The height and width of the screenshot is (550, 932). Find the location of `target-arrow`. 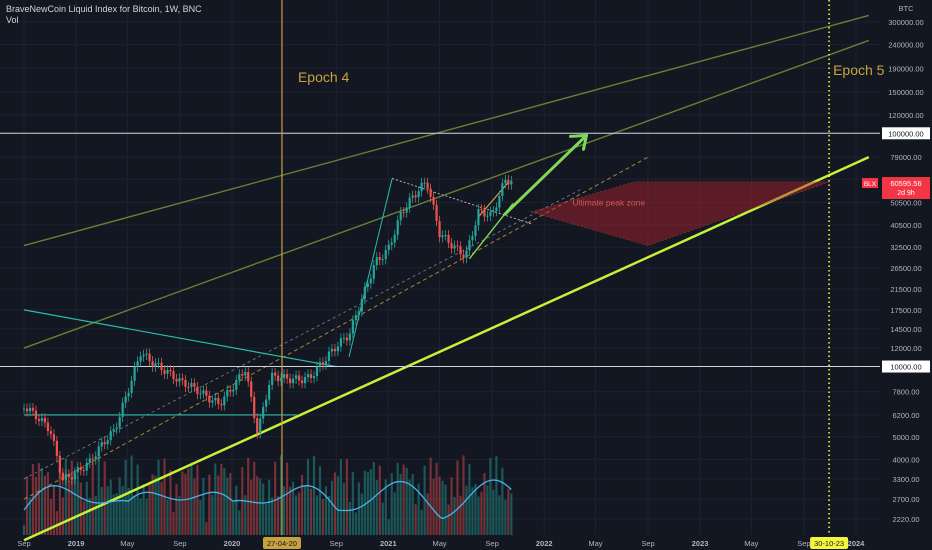

target-arrow is located at coordinates (545, 174).